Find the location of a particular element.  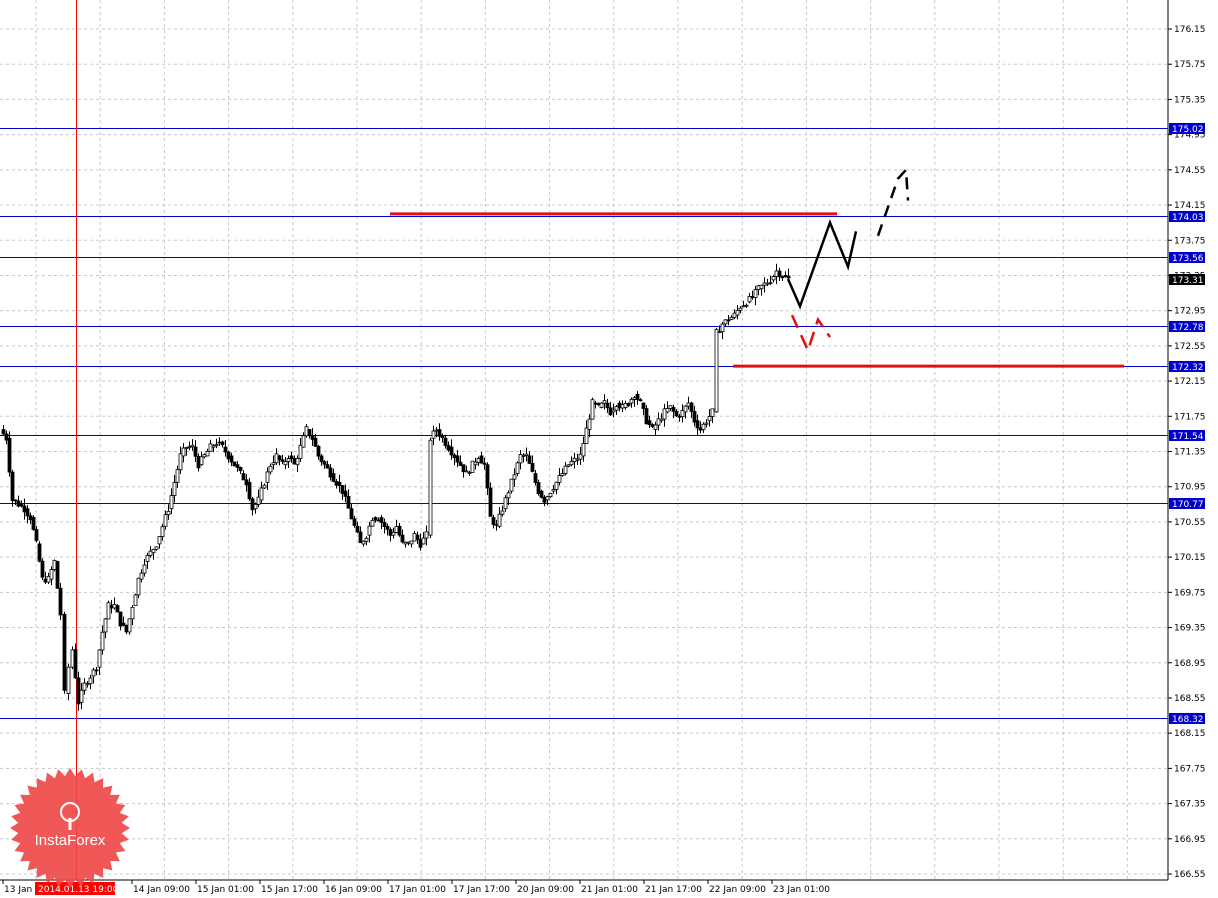

y-tick-label: 167.75 is located at coordinates (1190, 769).